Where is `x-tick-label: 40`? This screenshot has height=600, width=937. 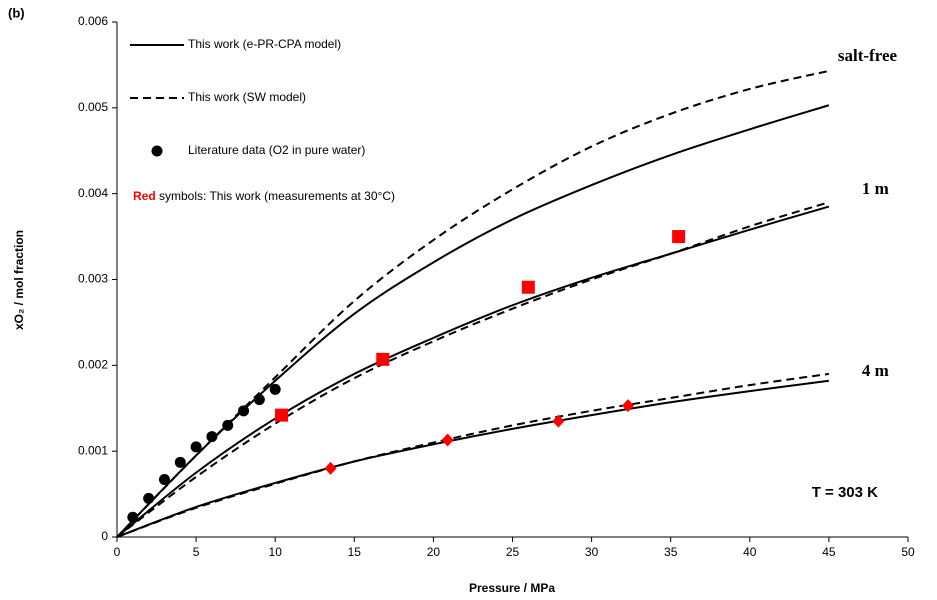 x-tick-label: 40 is located at coordinates (750, 552).